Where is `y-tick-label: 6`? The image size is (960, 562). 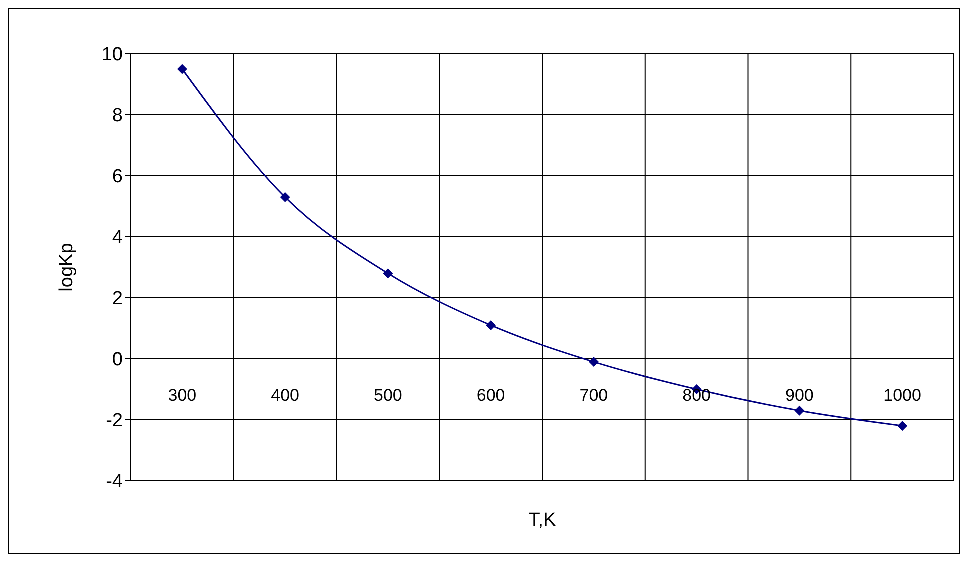 y-tick-label: 6 is located at coordinates (117, 177).